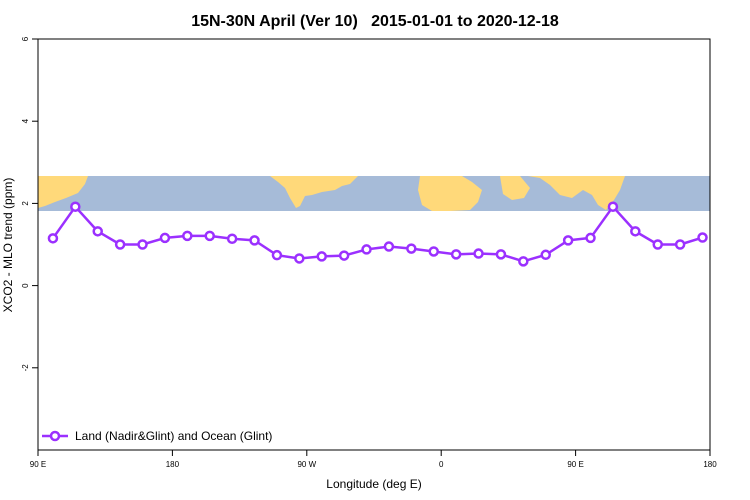  I want to click on world-map-strip, so click(374, 193).